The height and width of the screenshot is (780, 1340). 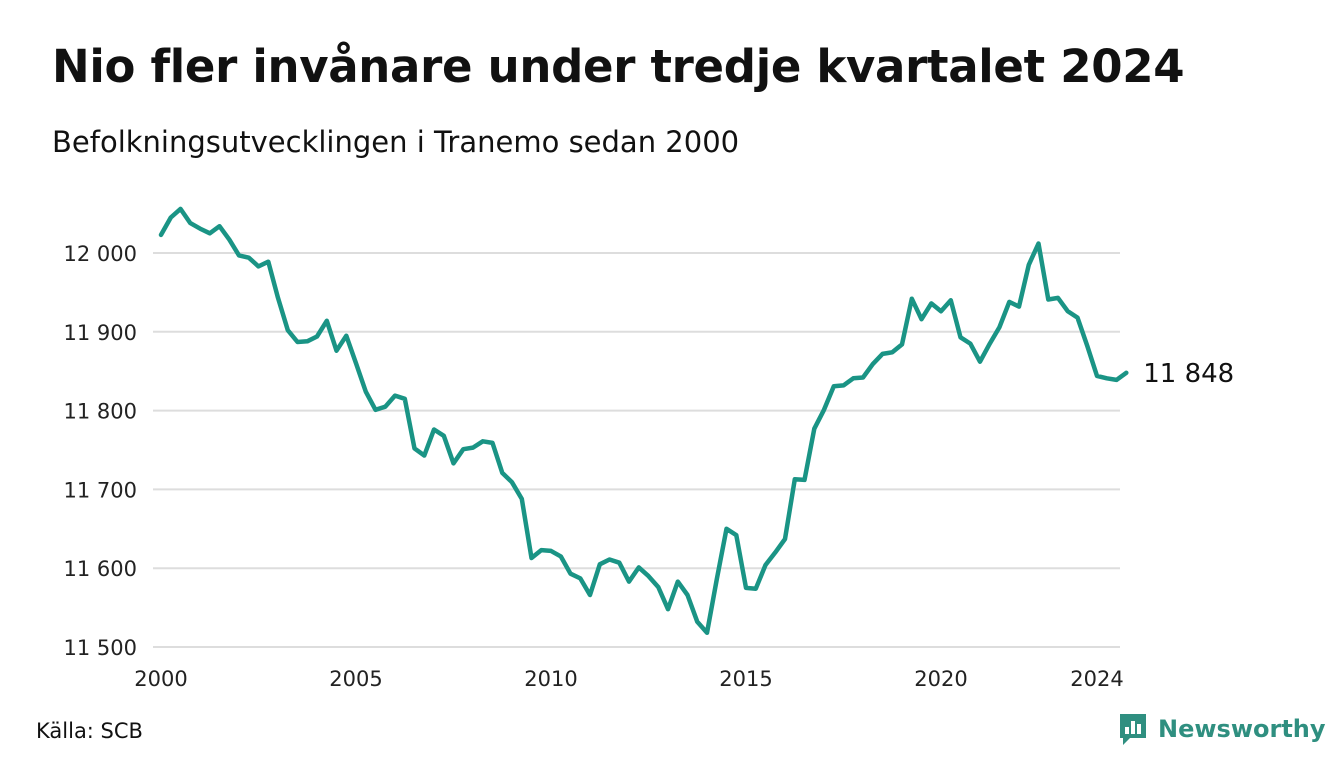 What do you see at coordinates (89, 731) in the screenshot?
I see `source-credit: Källa: SCB` at bounding box center [89, 731].